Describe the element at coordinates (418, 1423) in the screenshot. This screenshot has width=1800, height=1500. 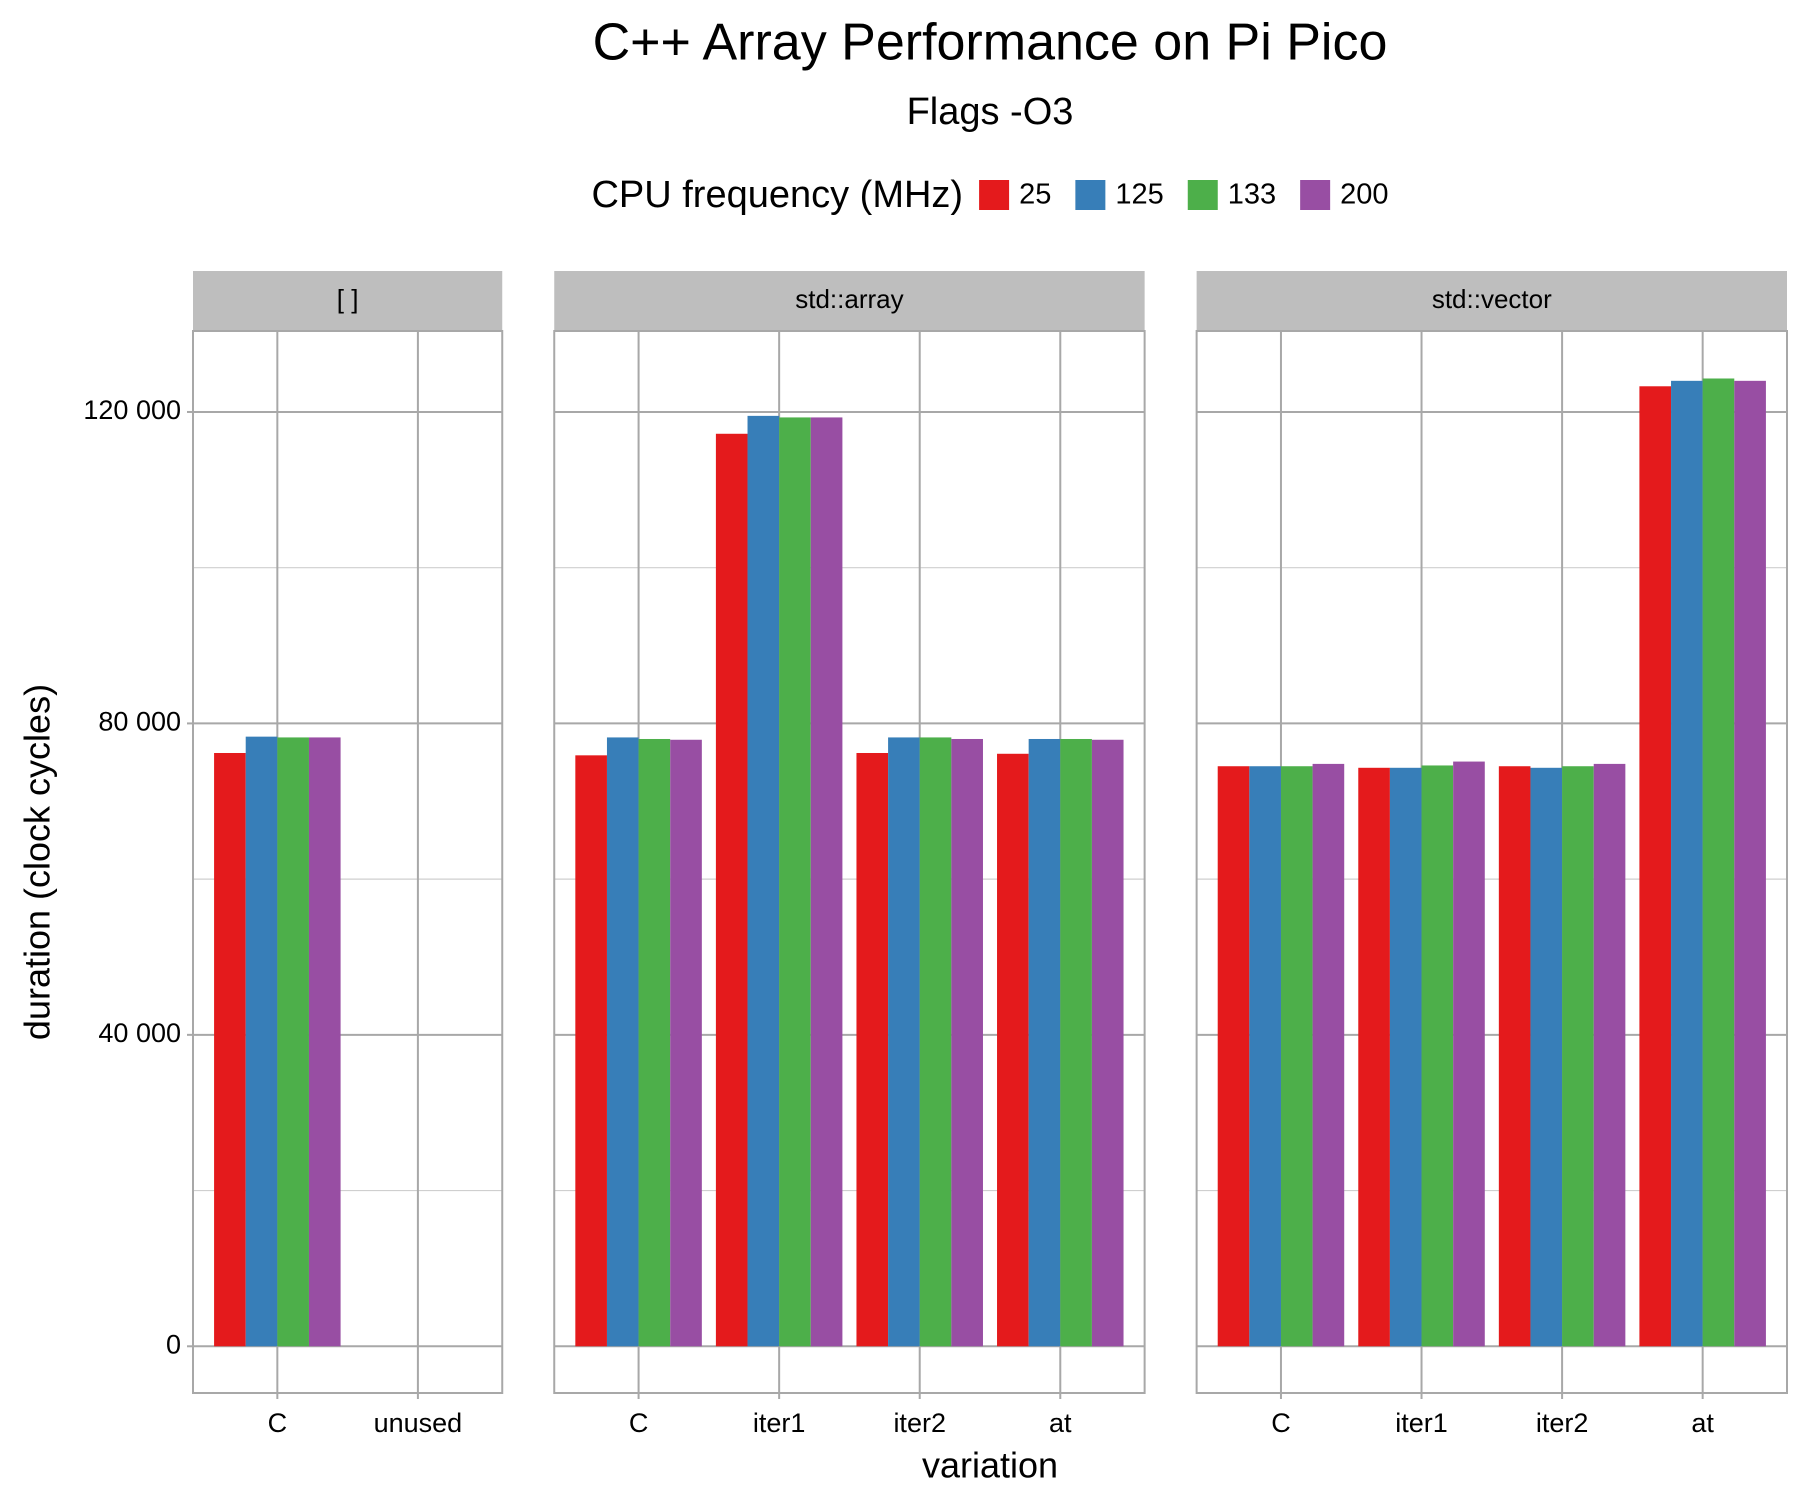
I see `x-tick-label: unused` at that location.